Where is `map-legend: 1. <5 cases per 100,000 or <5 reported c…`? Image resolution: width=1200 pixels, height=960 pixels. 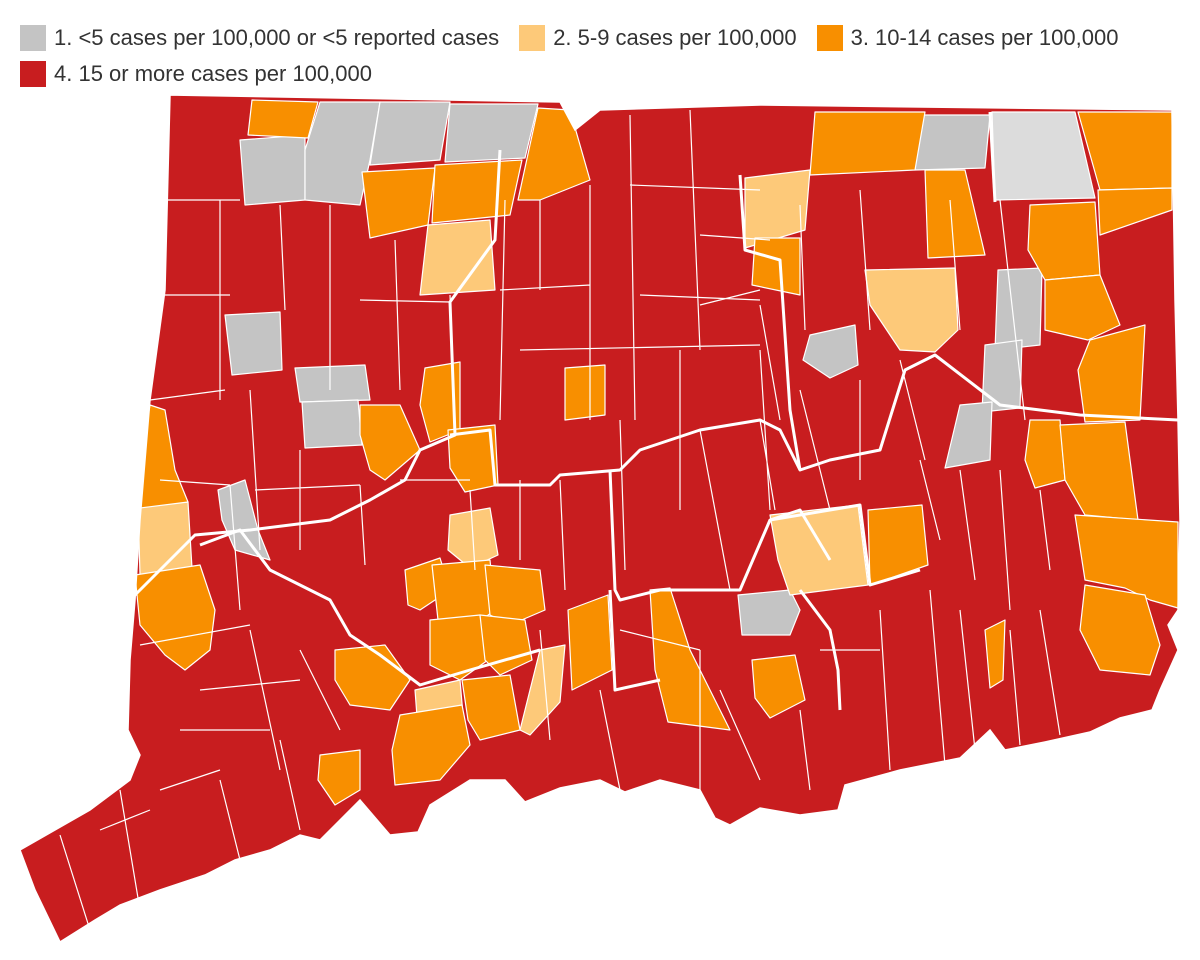
map-legend: 1. <5 cases per 100,000 or <5 reported c… is located at coordinates (605, 56).